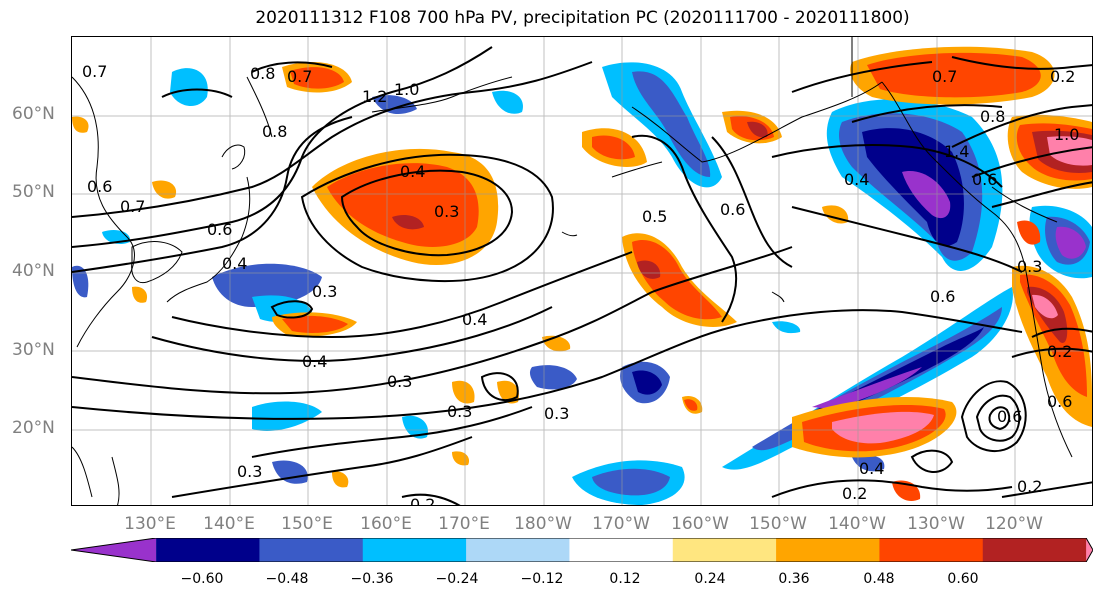  Describe the element at coordinates (372, 579) in the screenshot. I see `colorbar-tick: −0.36` at that location.